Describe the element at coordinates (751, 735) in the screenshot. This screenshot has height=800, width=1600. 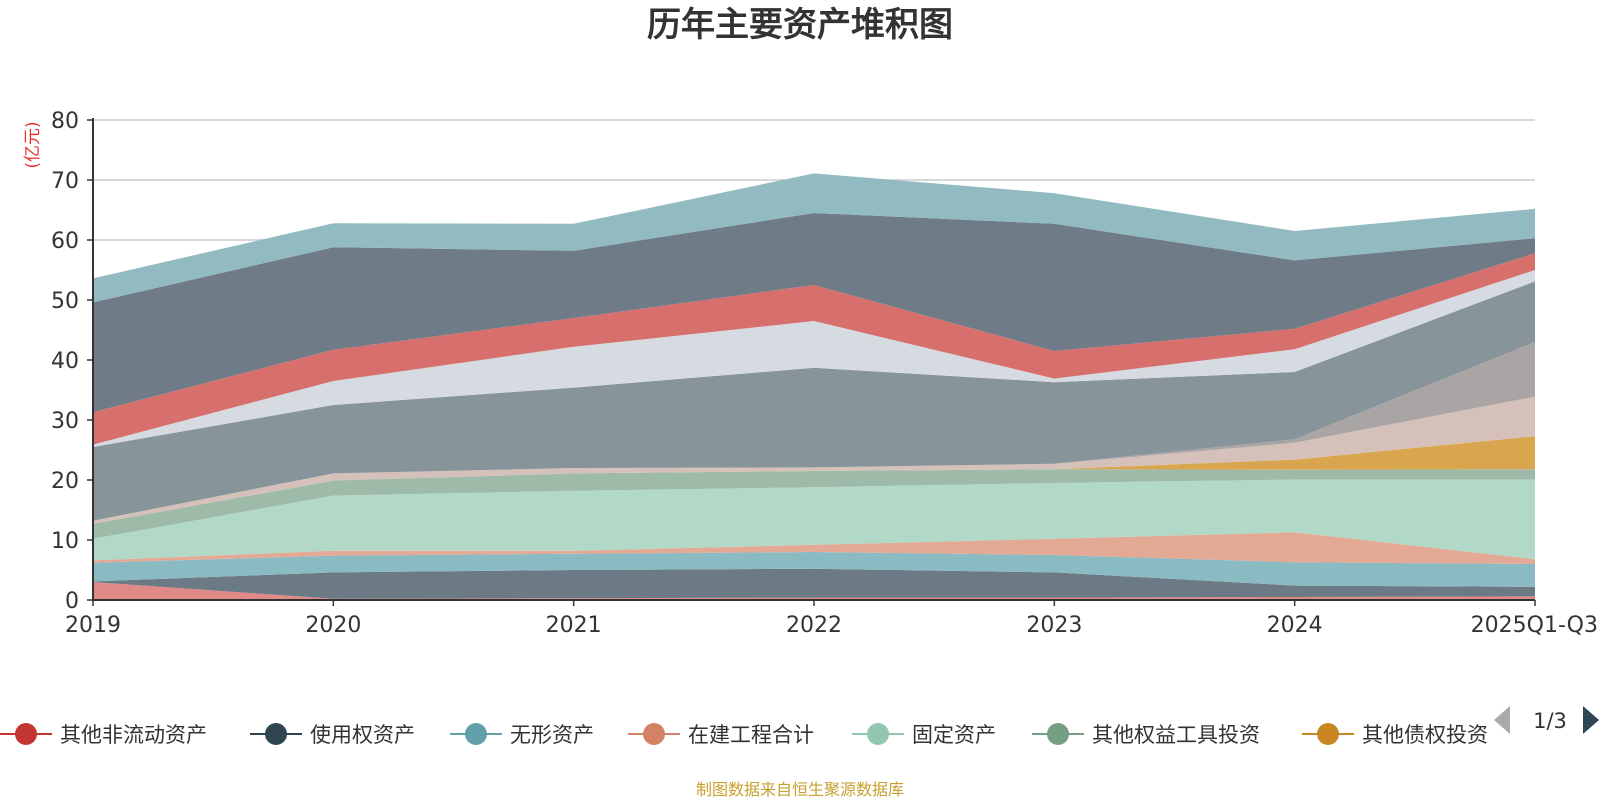
I see `legend-label-3: 在建工程合计` at that location.